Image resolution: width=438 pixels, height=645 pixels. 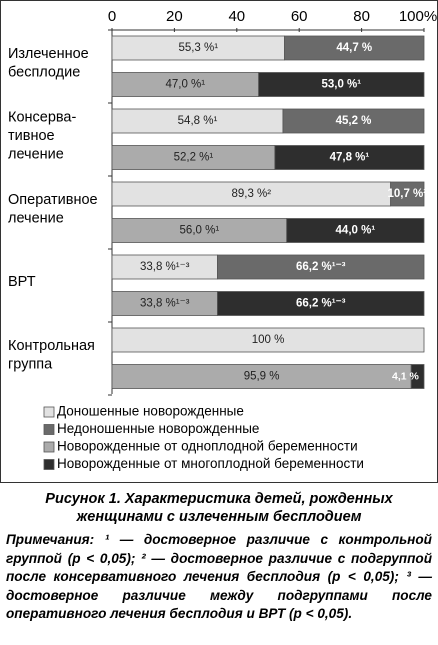 I want to click on value-label: 44,0 %¹, so click(x=356, y=231).